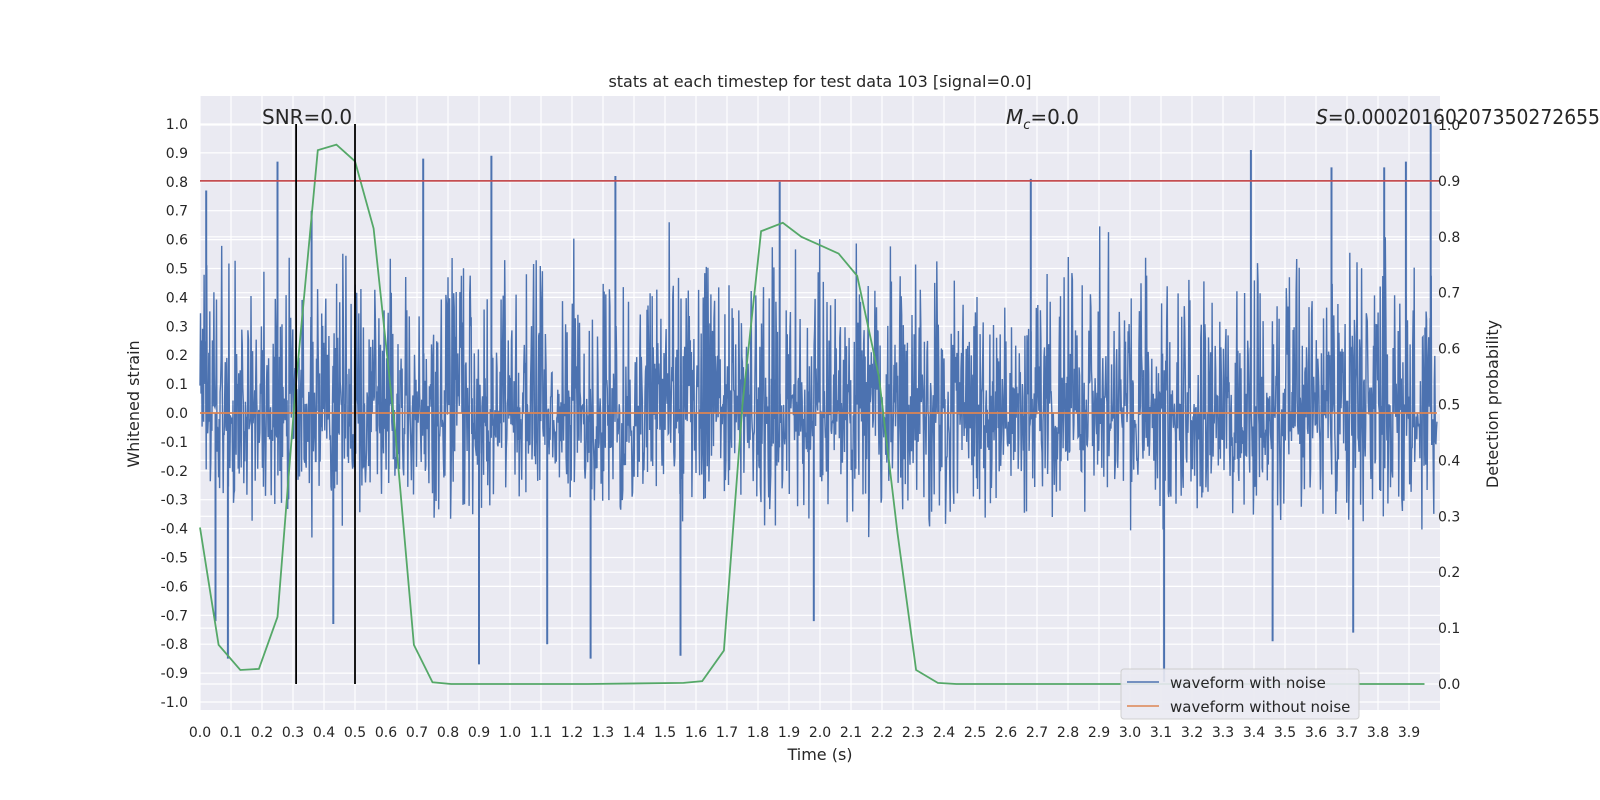 The height and width of the screenshot is (800, 1600). I want to click on y-tick-label: -1.0, so click(174, 703).